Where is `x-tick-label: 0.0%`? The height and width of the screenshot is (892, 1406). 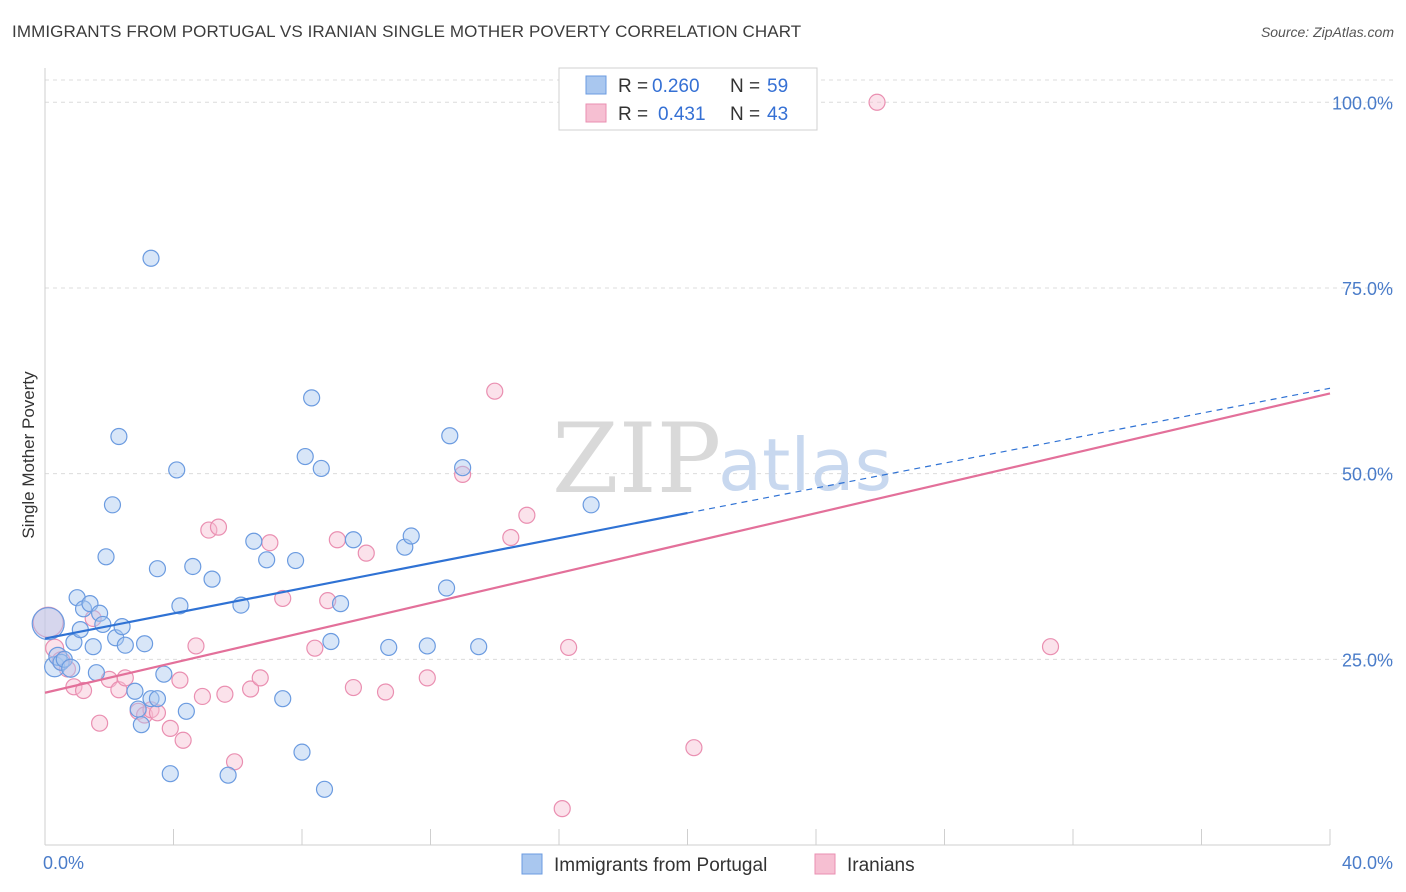
x-tick-label: 0.0% is located at coordinates (63, 863).